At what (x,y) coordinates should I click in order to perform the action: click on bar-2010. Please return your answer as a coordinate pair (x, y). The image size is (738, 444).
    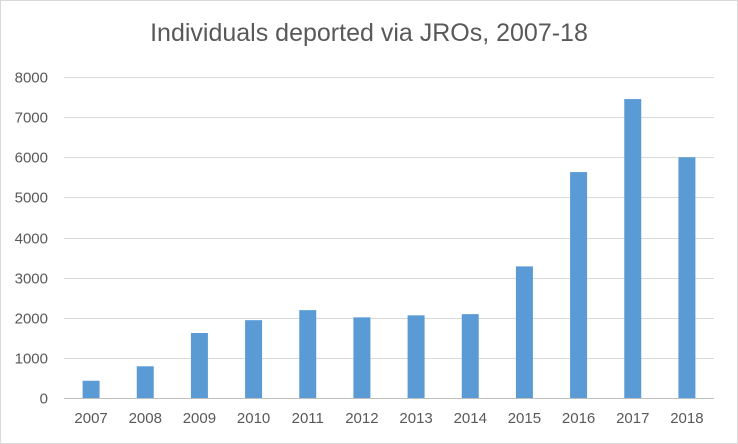
    Looking at the image, I should click on (254, 359).